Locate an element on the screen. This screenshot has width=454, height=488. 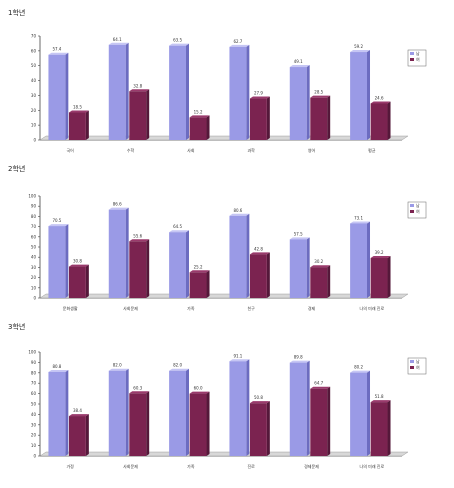
category-label: 가족 is located at coordinates (191, 466).